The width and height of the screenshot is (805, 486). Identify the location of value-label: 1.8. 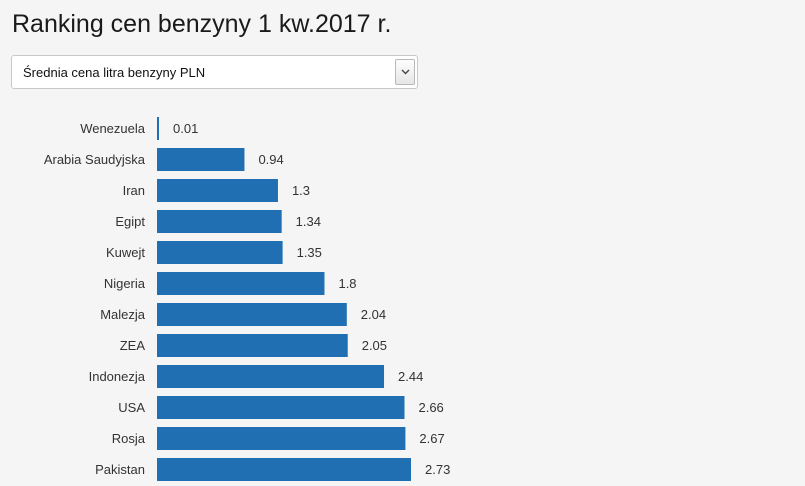
(347, 283).